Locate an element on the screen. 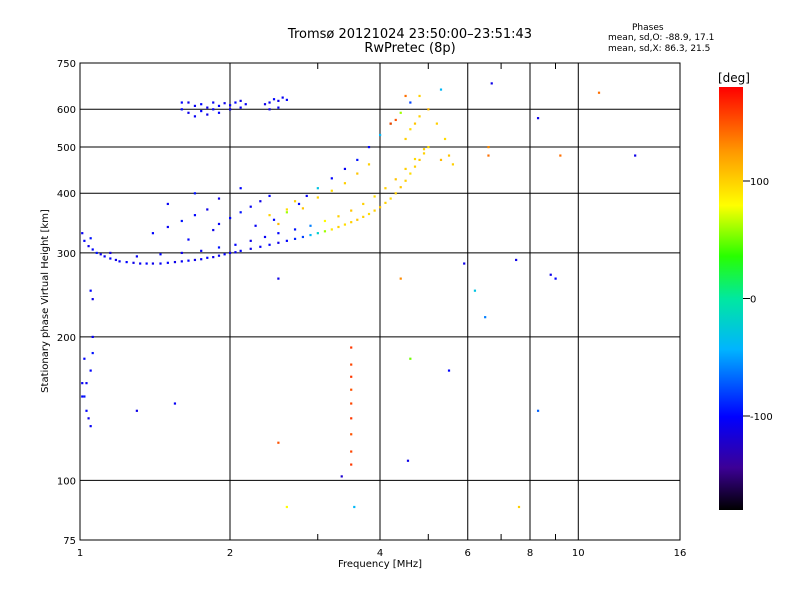 The width and height of the screenshot is (800, 600). y-tick-label: 200 is located at coordinates (66, 338).